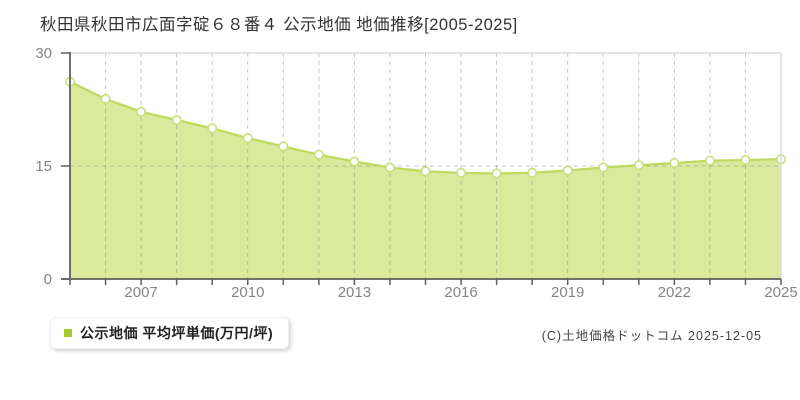 The height and width of the screenshot is (400, 800). Describe the element at coordinates (177, 333) in the screenshot. I see `legend-label: 公示地価 平均坪単価(万円/坪)` at that location.